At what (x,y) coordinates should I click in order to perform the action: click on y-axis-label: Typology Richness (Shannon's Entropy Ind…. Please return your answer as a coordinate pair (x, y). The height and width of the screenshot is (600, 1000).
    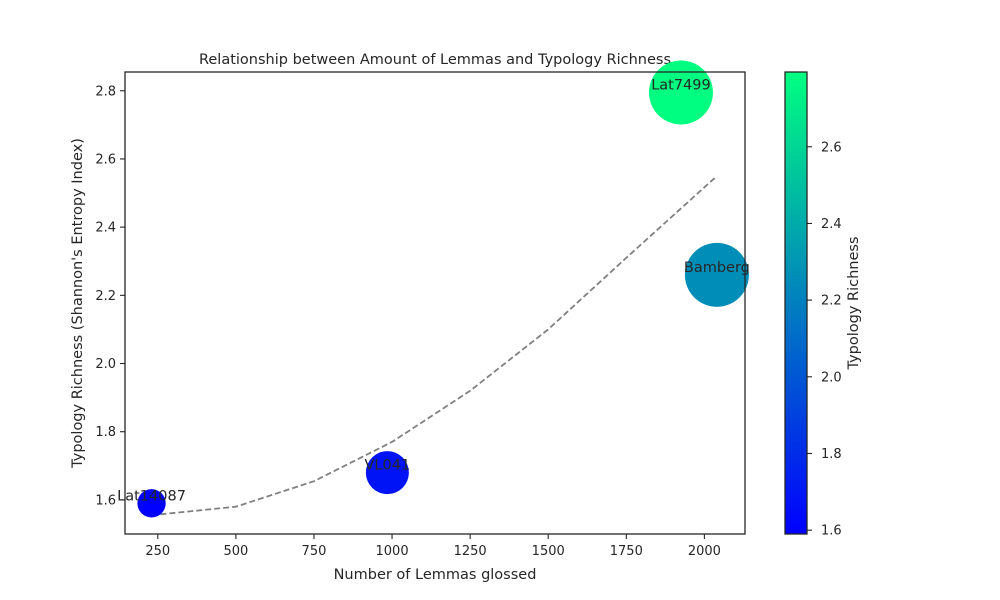
    Looking at the image, I should click on (78, 303).